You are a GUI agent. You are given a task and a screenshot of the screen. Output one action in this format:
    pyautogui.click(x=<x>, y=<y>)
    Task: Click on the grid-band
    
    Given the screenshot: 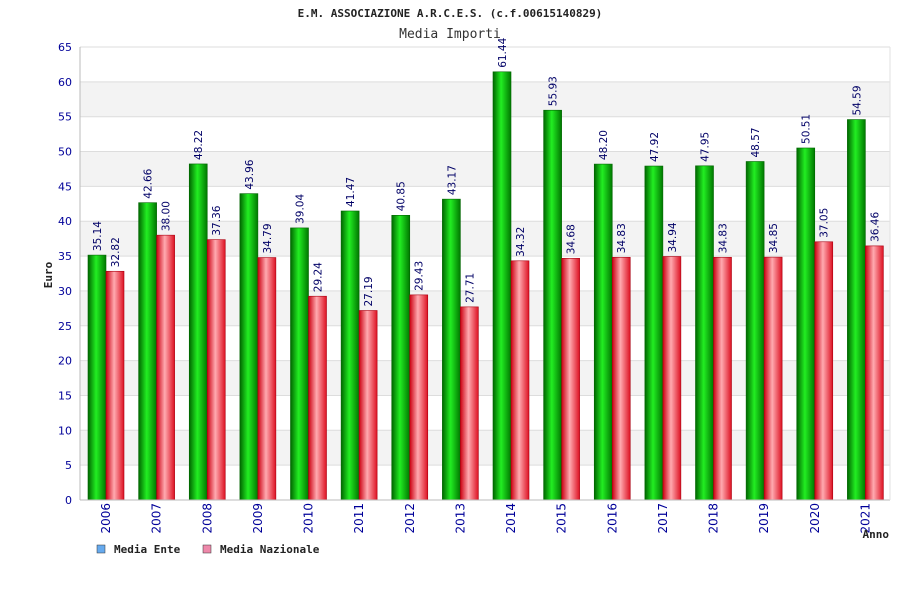 What is the action you would take?
    pyautogui.click(x=485, y=99)
    